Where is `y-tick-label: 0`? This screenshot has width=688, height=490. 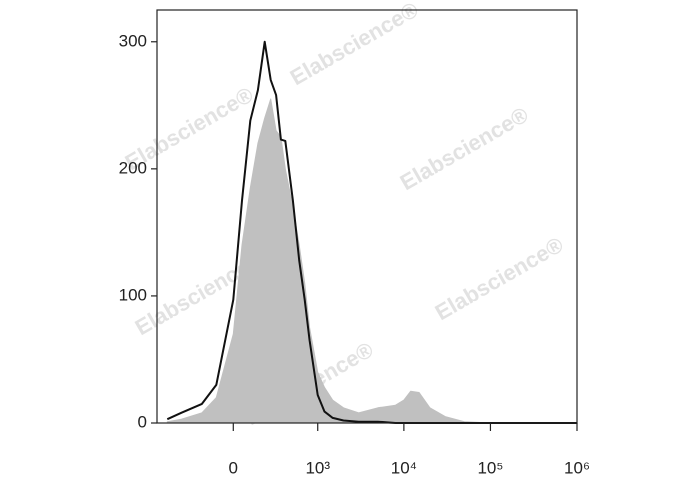 y-tick-label: 0 is located at coordinates (142, 421).